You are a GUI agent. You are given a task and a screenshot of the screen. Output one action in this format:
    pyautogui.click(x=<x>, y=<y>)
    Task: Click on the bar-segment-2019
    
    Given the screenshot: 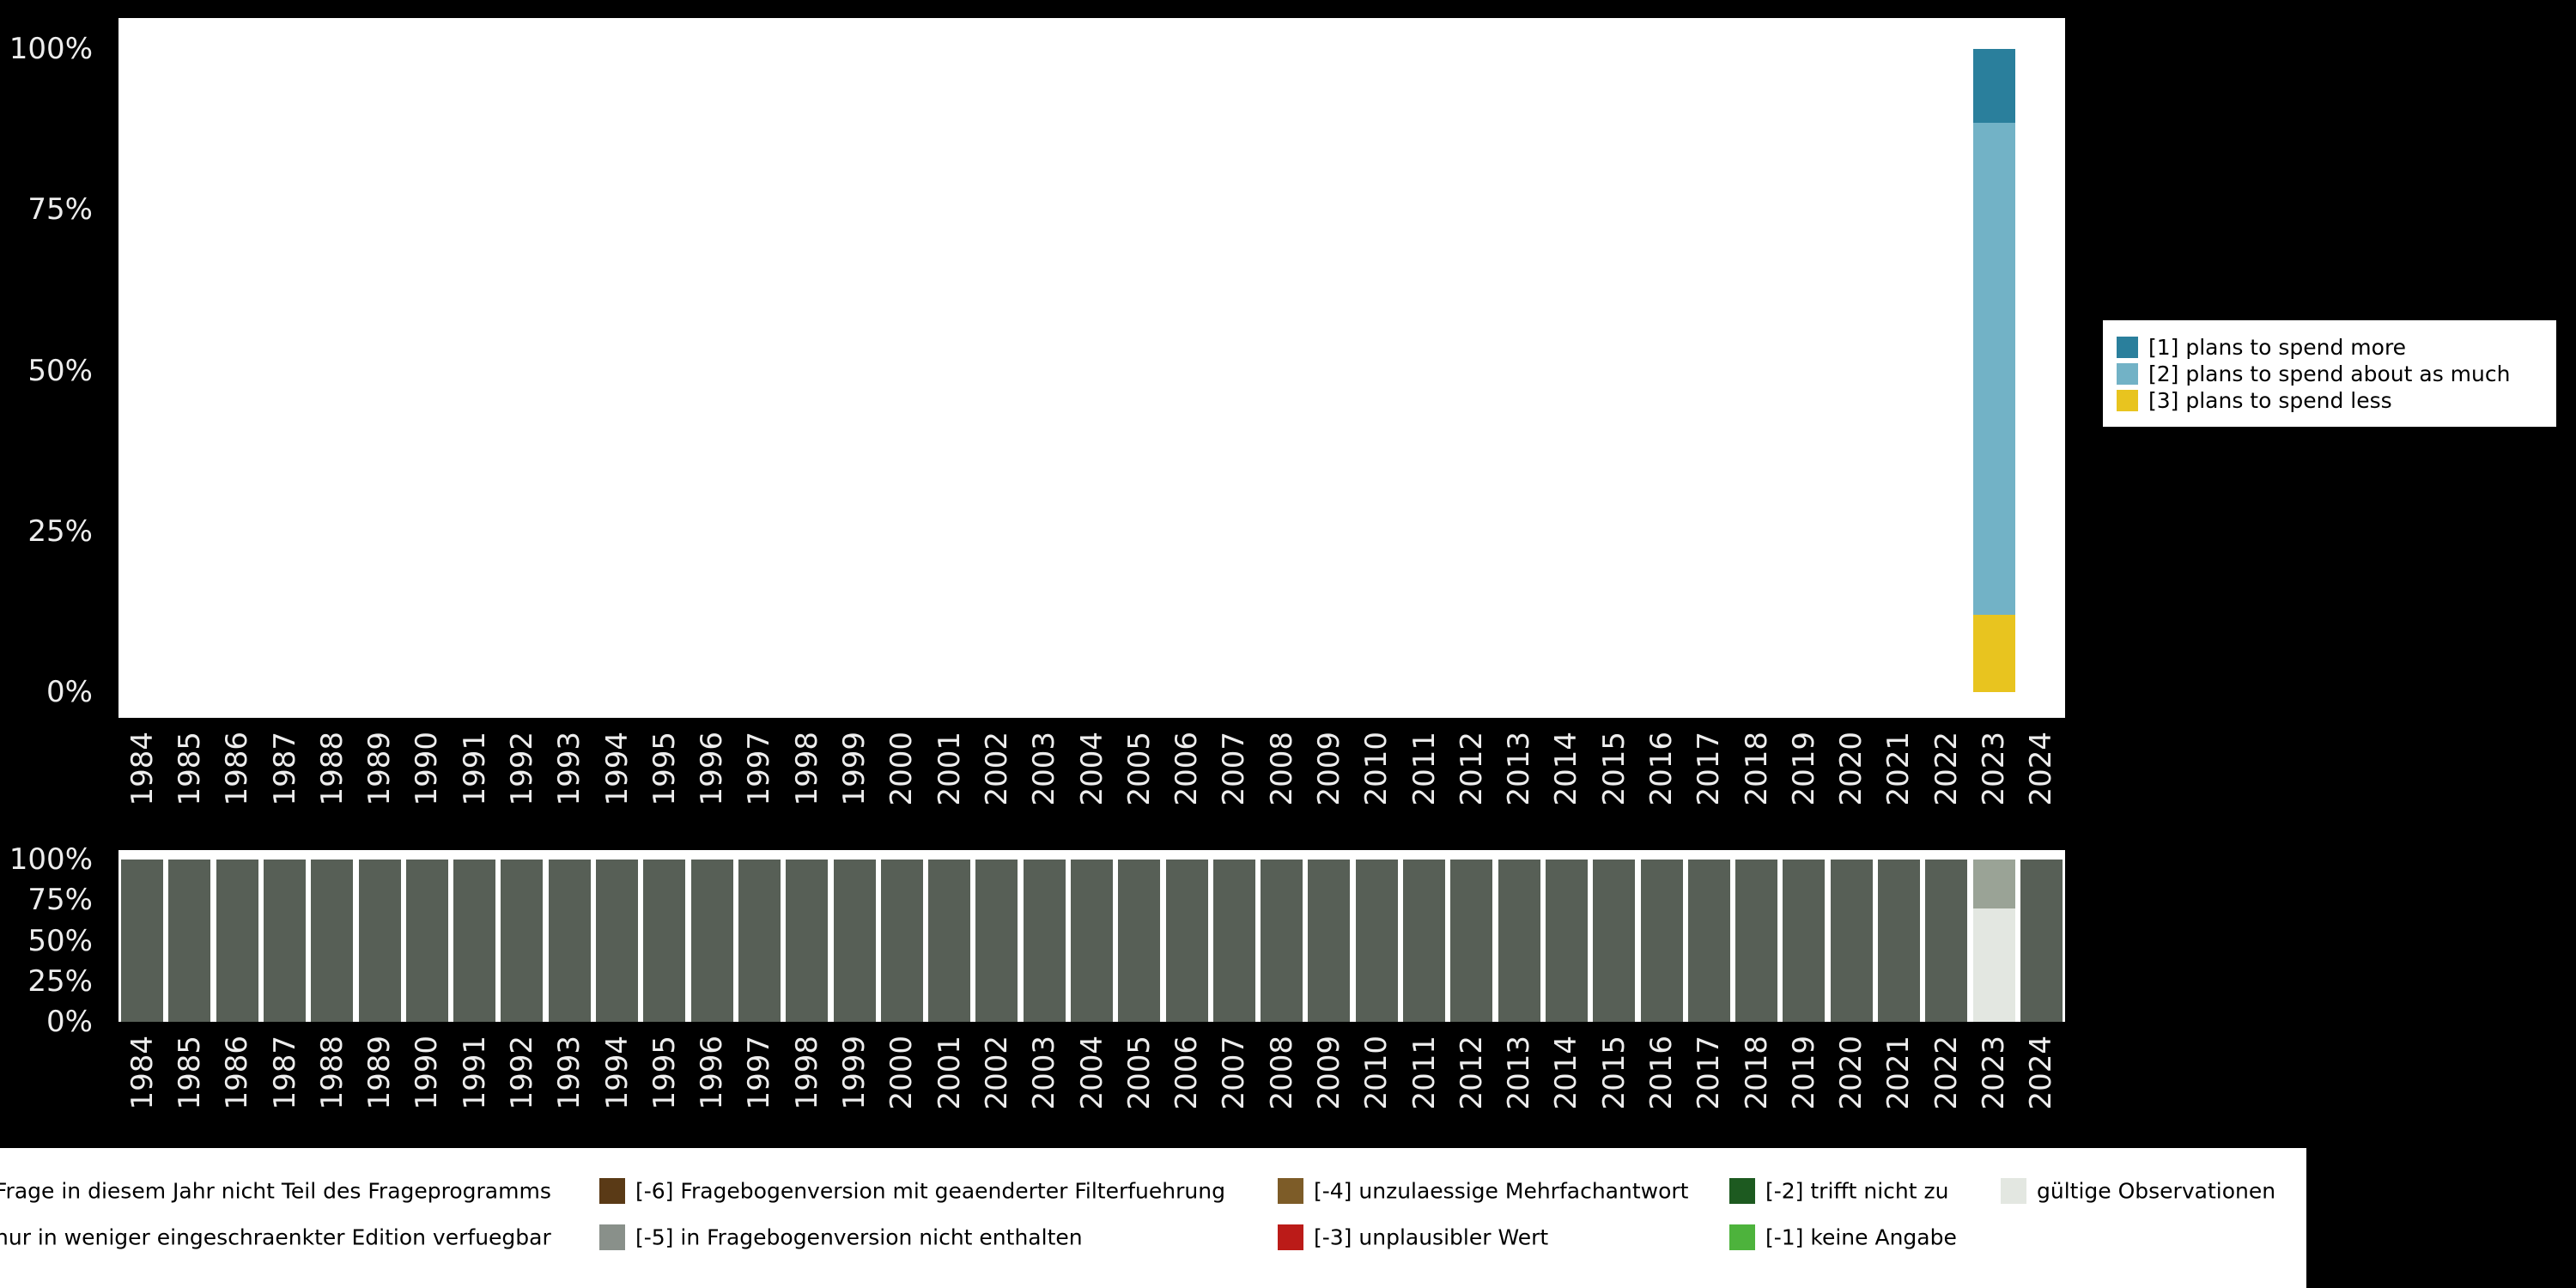 What is the action you would take?
    pyautogui.click(x=1805, y=941)
    